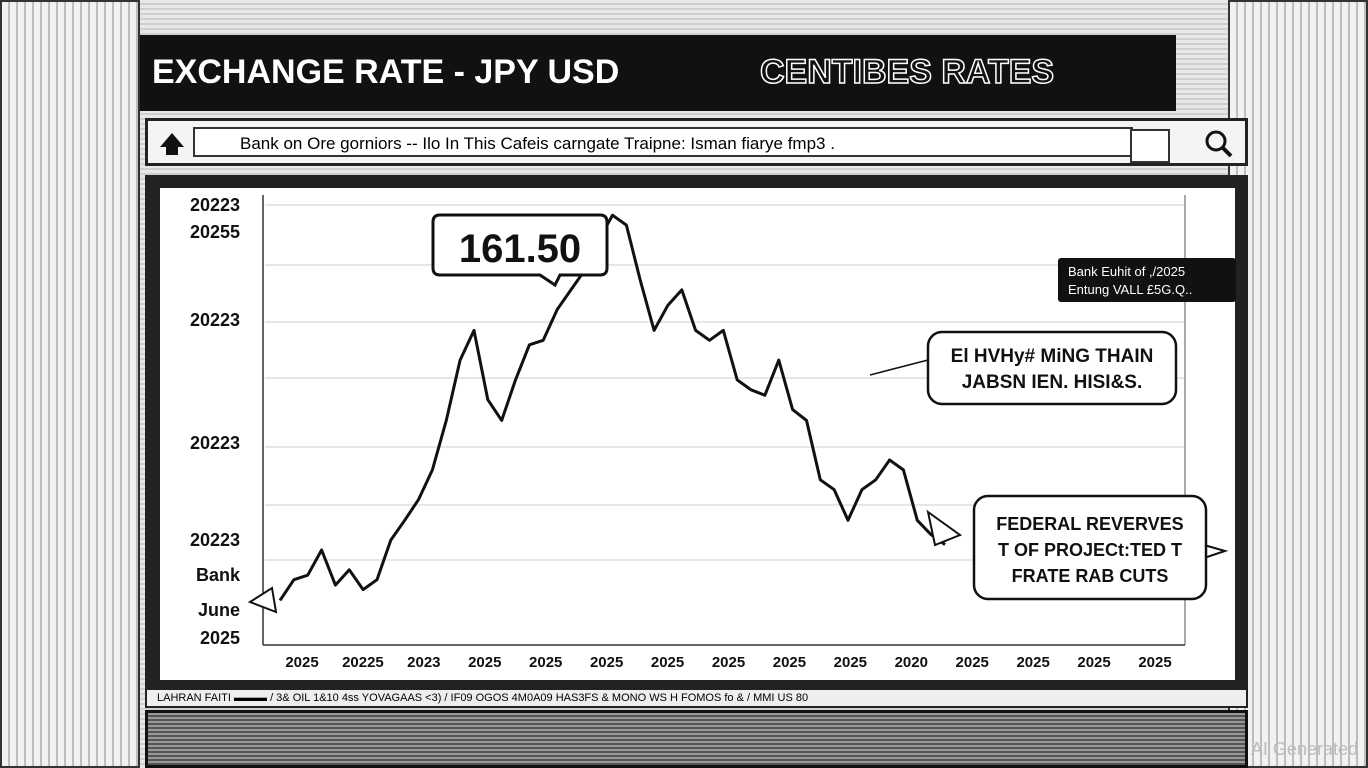  I want to click on callout-1-text: JABSN IEN. HISI&S., so click(1052, 382).